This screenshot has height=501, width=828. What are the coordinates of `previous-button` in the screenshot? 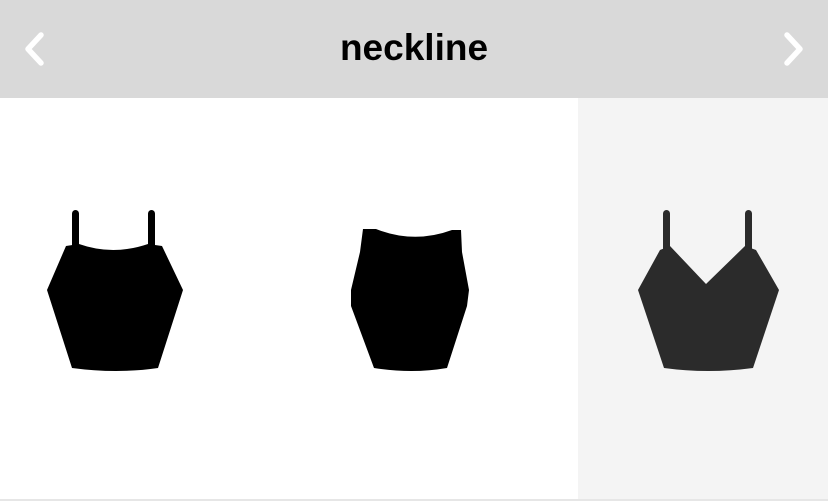 It's located at (35, 49).